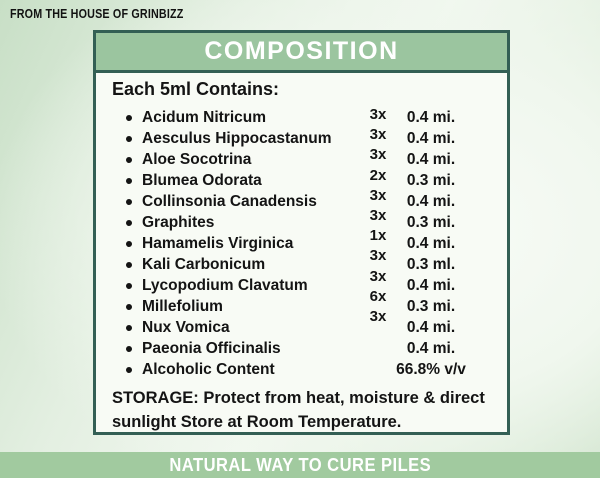 The width and height of the screenshot is (600, 478). Describe the element at coordinates (97, 14) in the screenshot. I see `brand-tagline: FROM THE HOUSE OF GRINBIZZ` at that location.